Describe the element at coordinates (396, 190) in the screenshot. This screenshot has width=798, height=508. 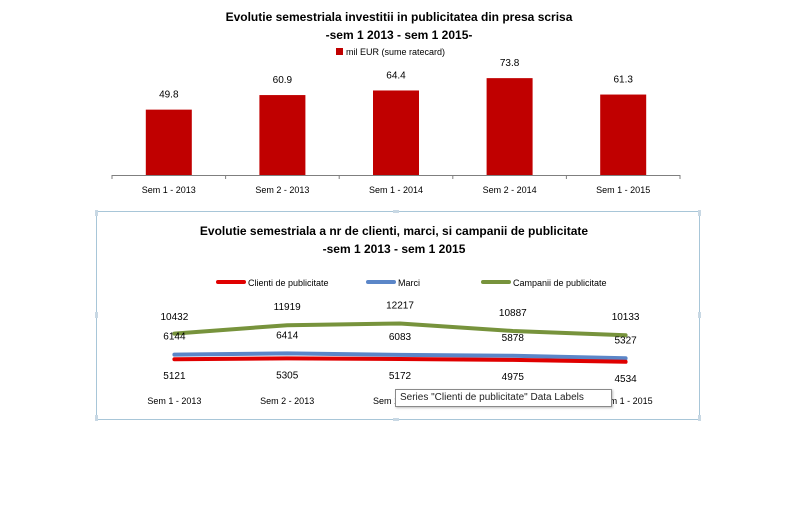
I see `x-tick-label: Sem 1 - 2014` at that location.